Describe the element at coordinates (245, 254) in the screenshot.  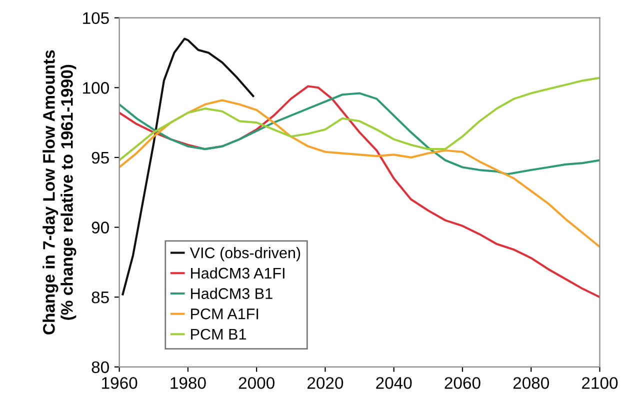
I see `legend-label: VIC (obs-driven)` at that location.